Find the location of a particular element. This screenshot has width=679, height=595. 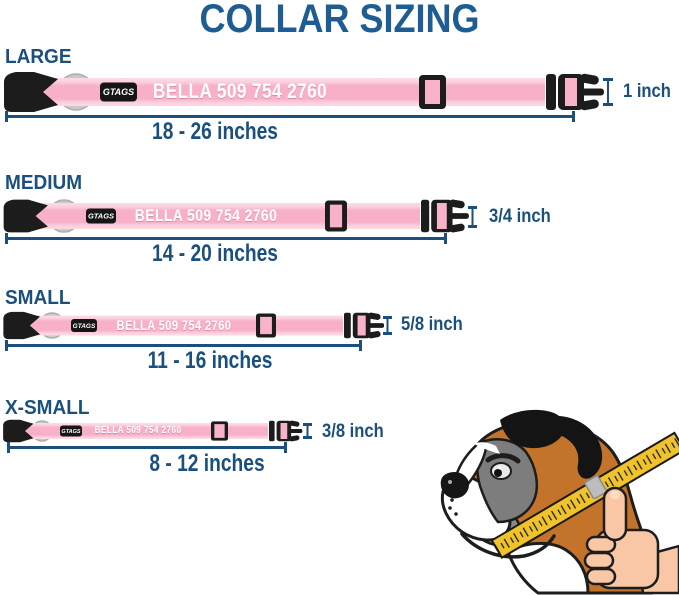

length-label-xsmall: 8 - 12 inches is located at coordinates (207, 463).